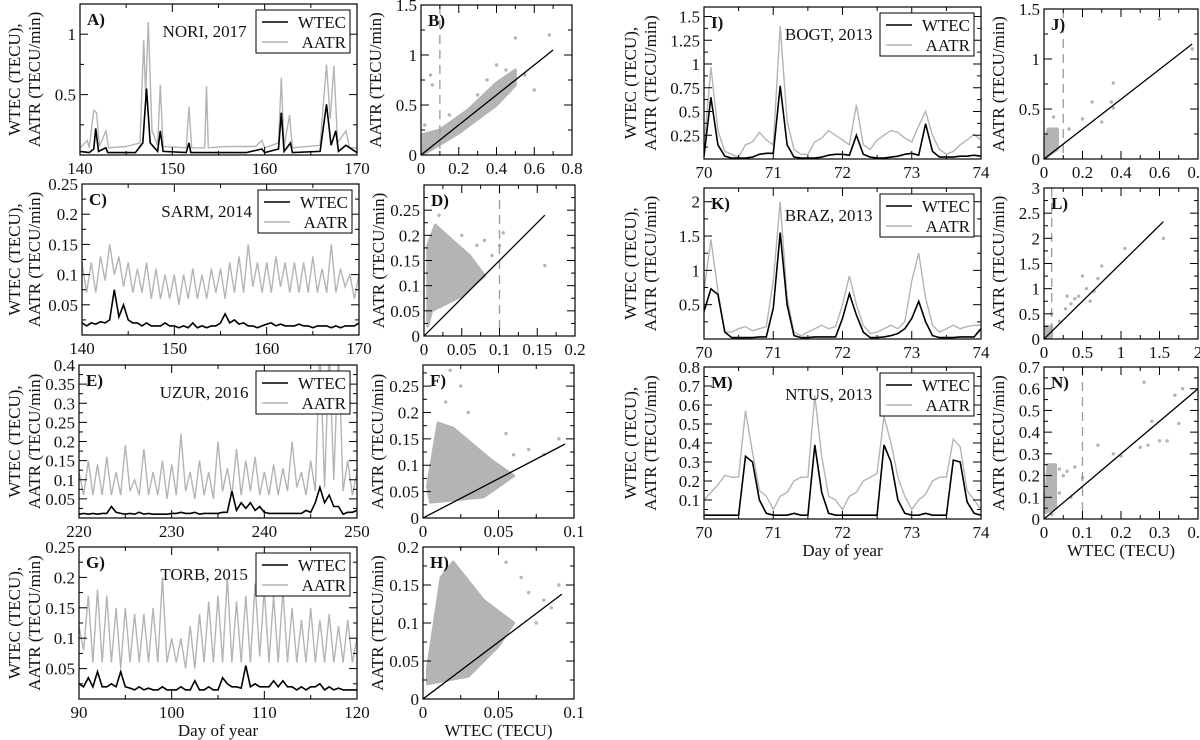 The image size is (1200, 740). I want to click on x-tick-label: 140, so click(82, 348).